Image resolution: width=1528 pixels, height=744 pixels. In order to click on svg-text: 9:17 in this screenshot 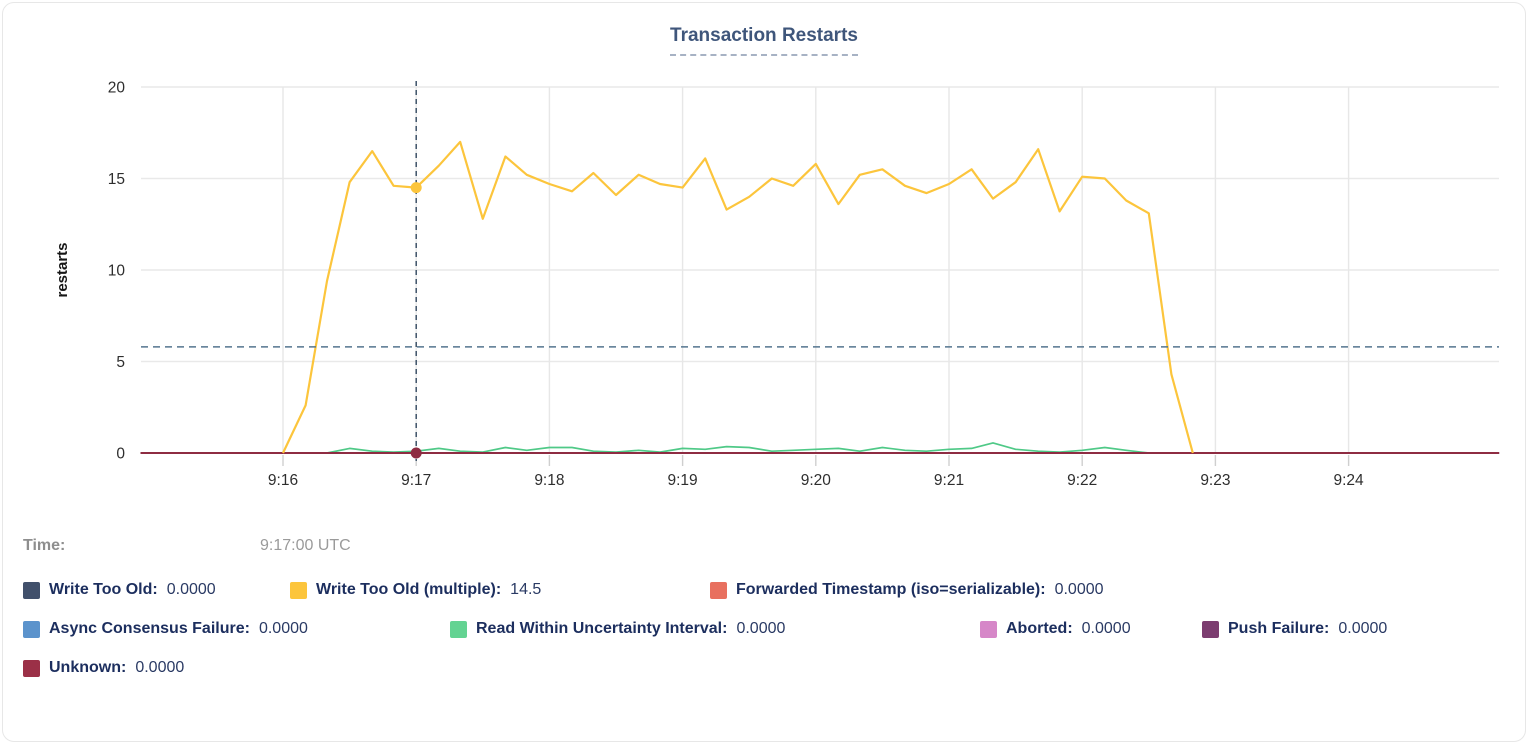, I will do `click(416, 480)`.